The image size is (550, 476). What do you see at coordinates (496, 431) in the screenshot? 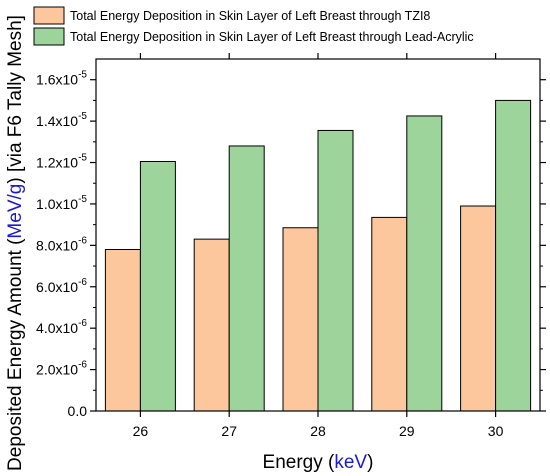
I see `x-tick-label-30: 30` at bounding box center [496, 431].